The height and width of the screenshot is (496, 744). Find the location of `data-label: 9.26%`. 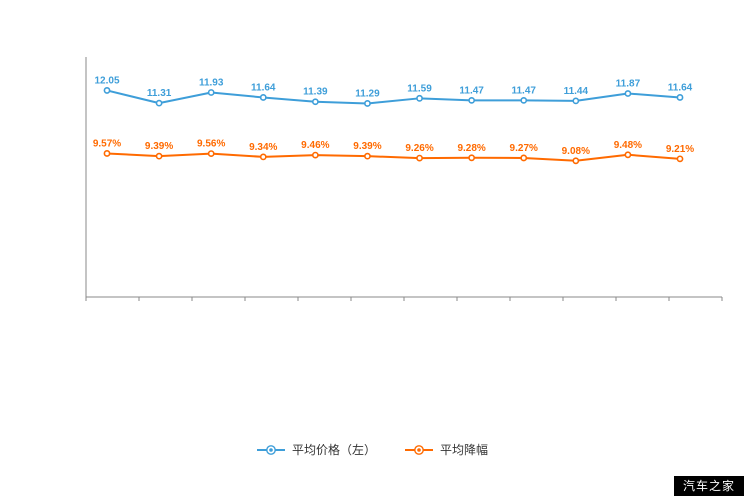

data-label: 9.26% is located at coordinates (419, 148).